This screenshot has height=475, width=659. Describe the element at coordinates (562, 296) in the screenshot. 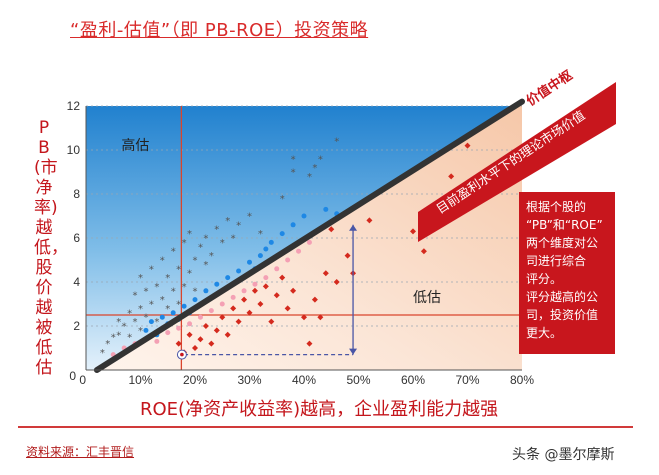

I see `annotation-line: 评分越高的公` at that location.